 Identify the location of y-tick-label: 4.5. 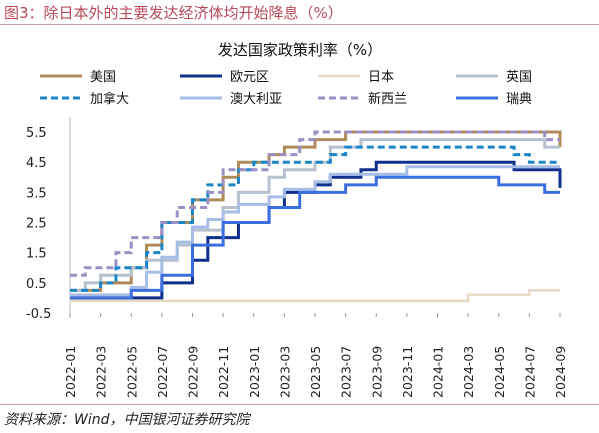
(36, 163).